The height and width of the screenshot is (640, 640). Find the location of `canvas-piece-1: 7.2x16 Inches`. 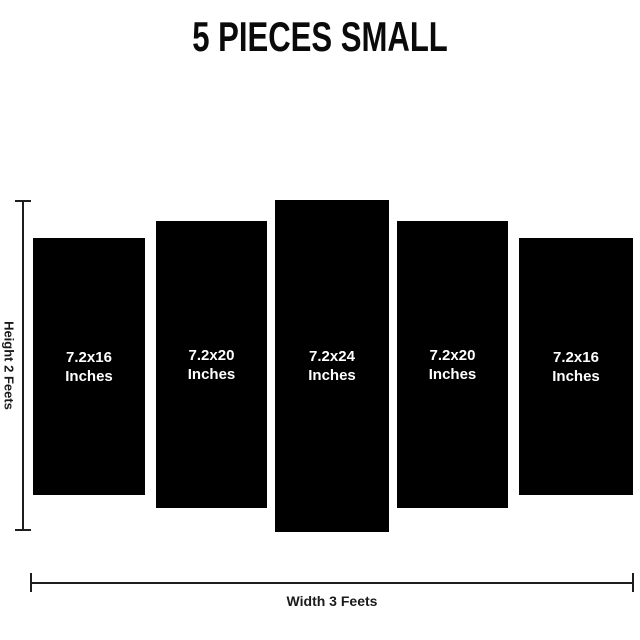

canvas-piece-1: 7.2x16 Inches is located at coordinates (89, 366).